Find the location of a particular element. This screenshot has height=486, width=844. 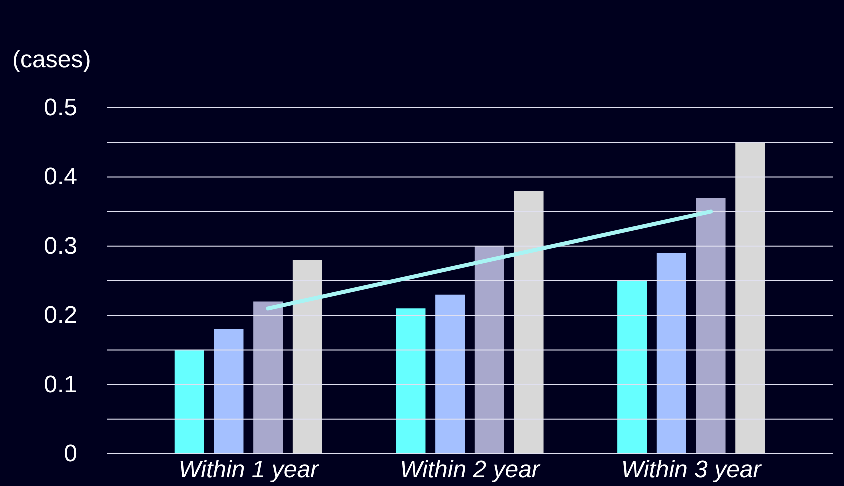

x-tick-label: Within 1 year is located at coordinates (249, 470).